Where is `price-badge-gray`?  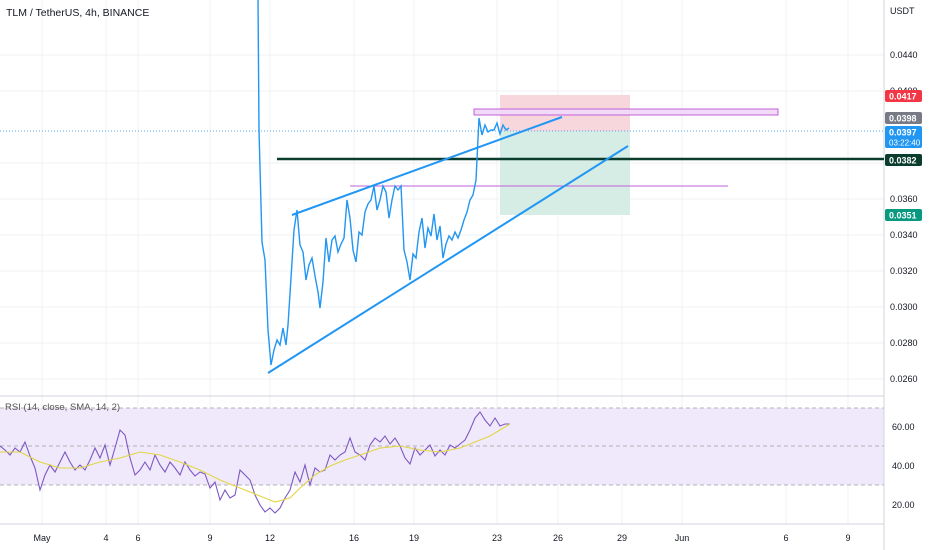
price-badge-gray is located at coordinates (903, 118).